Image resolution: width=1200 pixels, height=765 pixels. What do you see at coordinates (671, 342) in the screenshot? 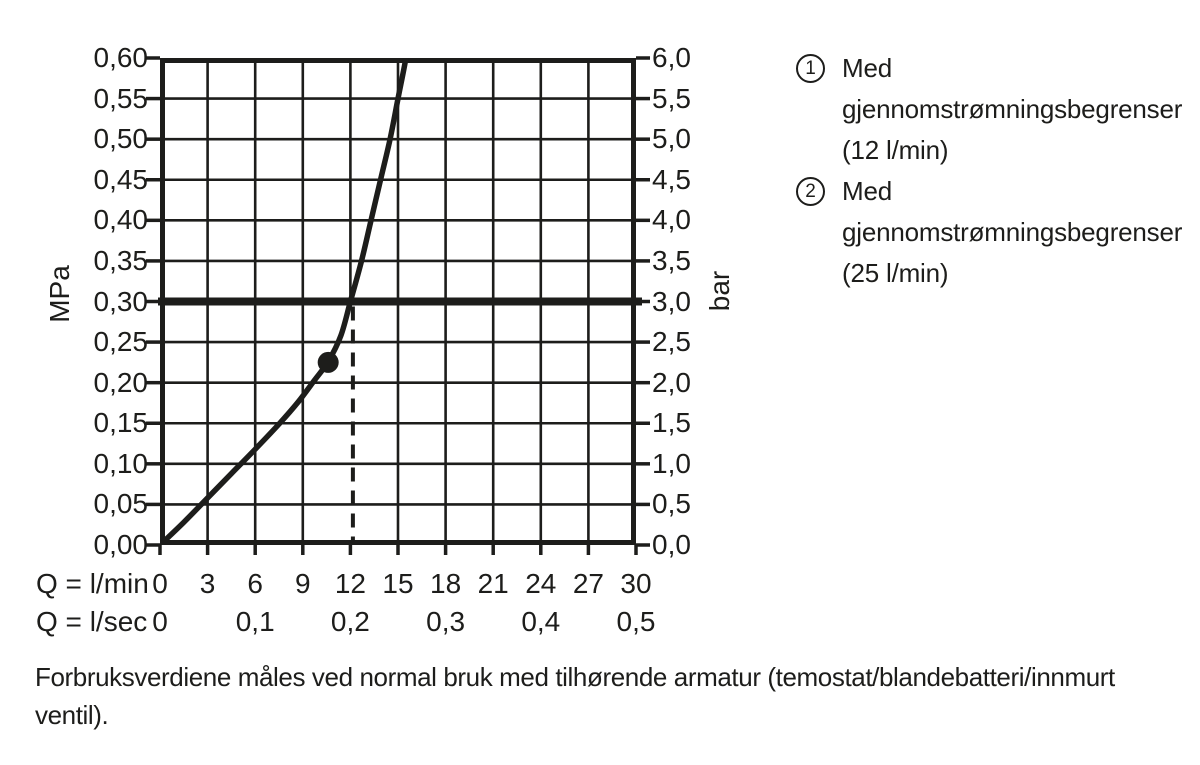
I see `y-right-tick-label: 2,5` at bounding box center [671, 342].